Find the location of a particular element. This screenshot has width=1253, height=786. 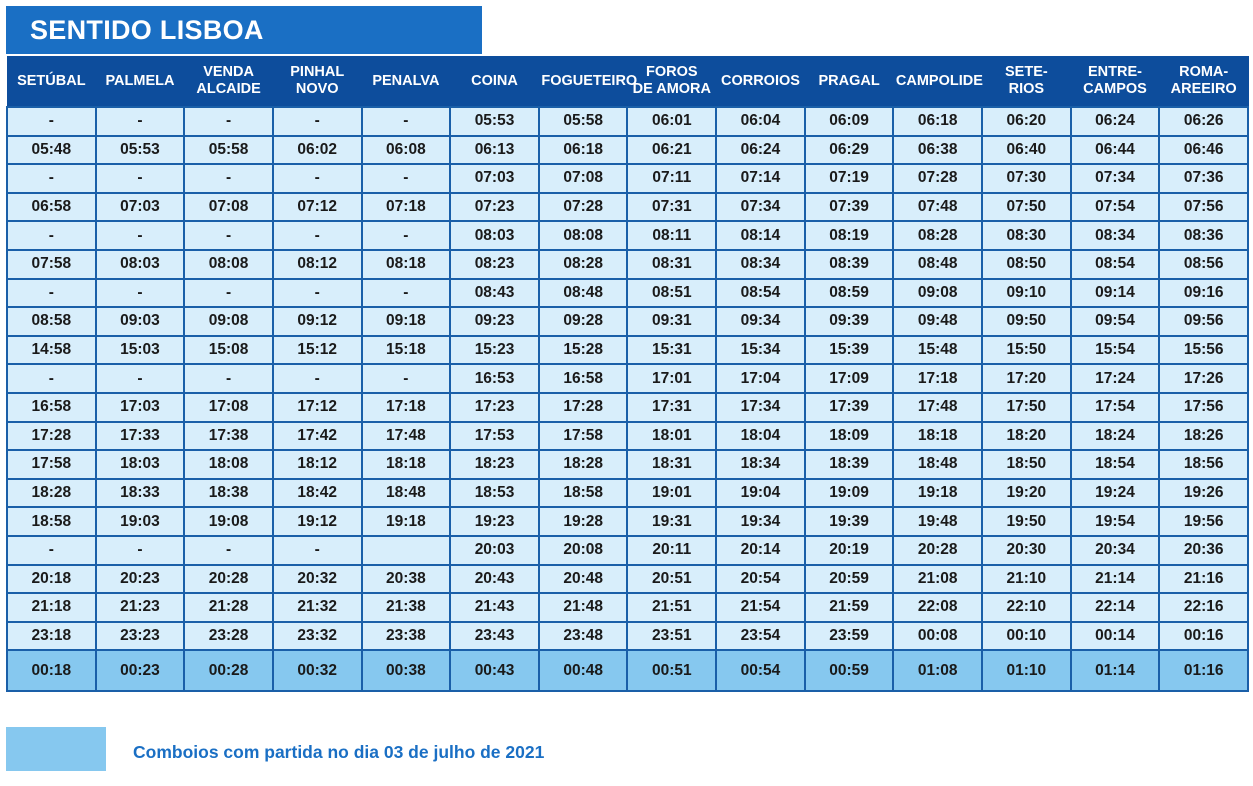

time-cell: 00:54 is located at coordinates (760, 671).